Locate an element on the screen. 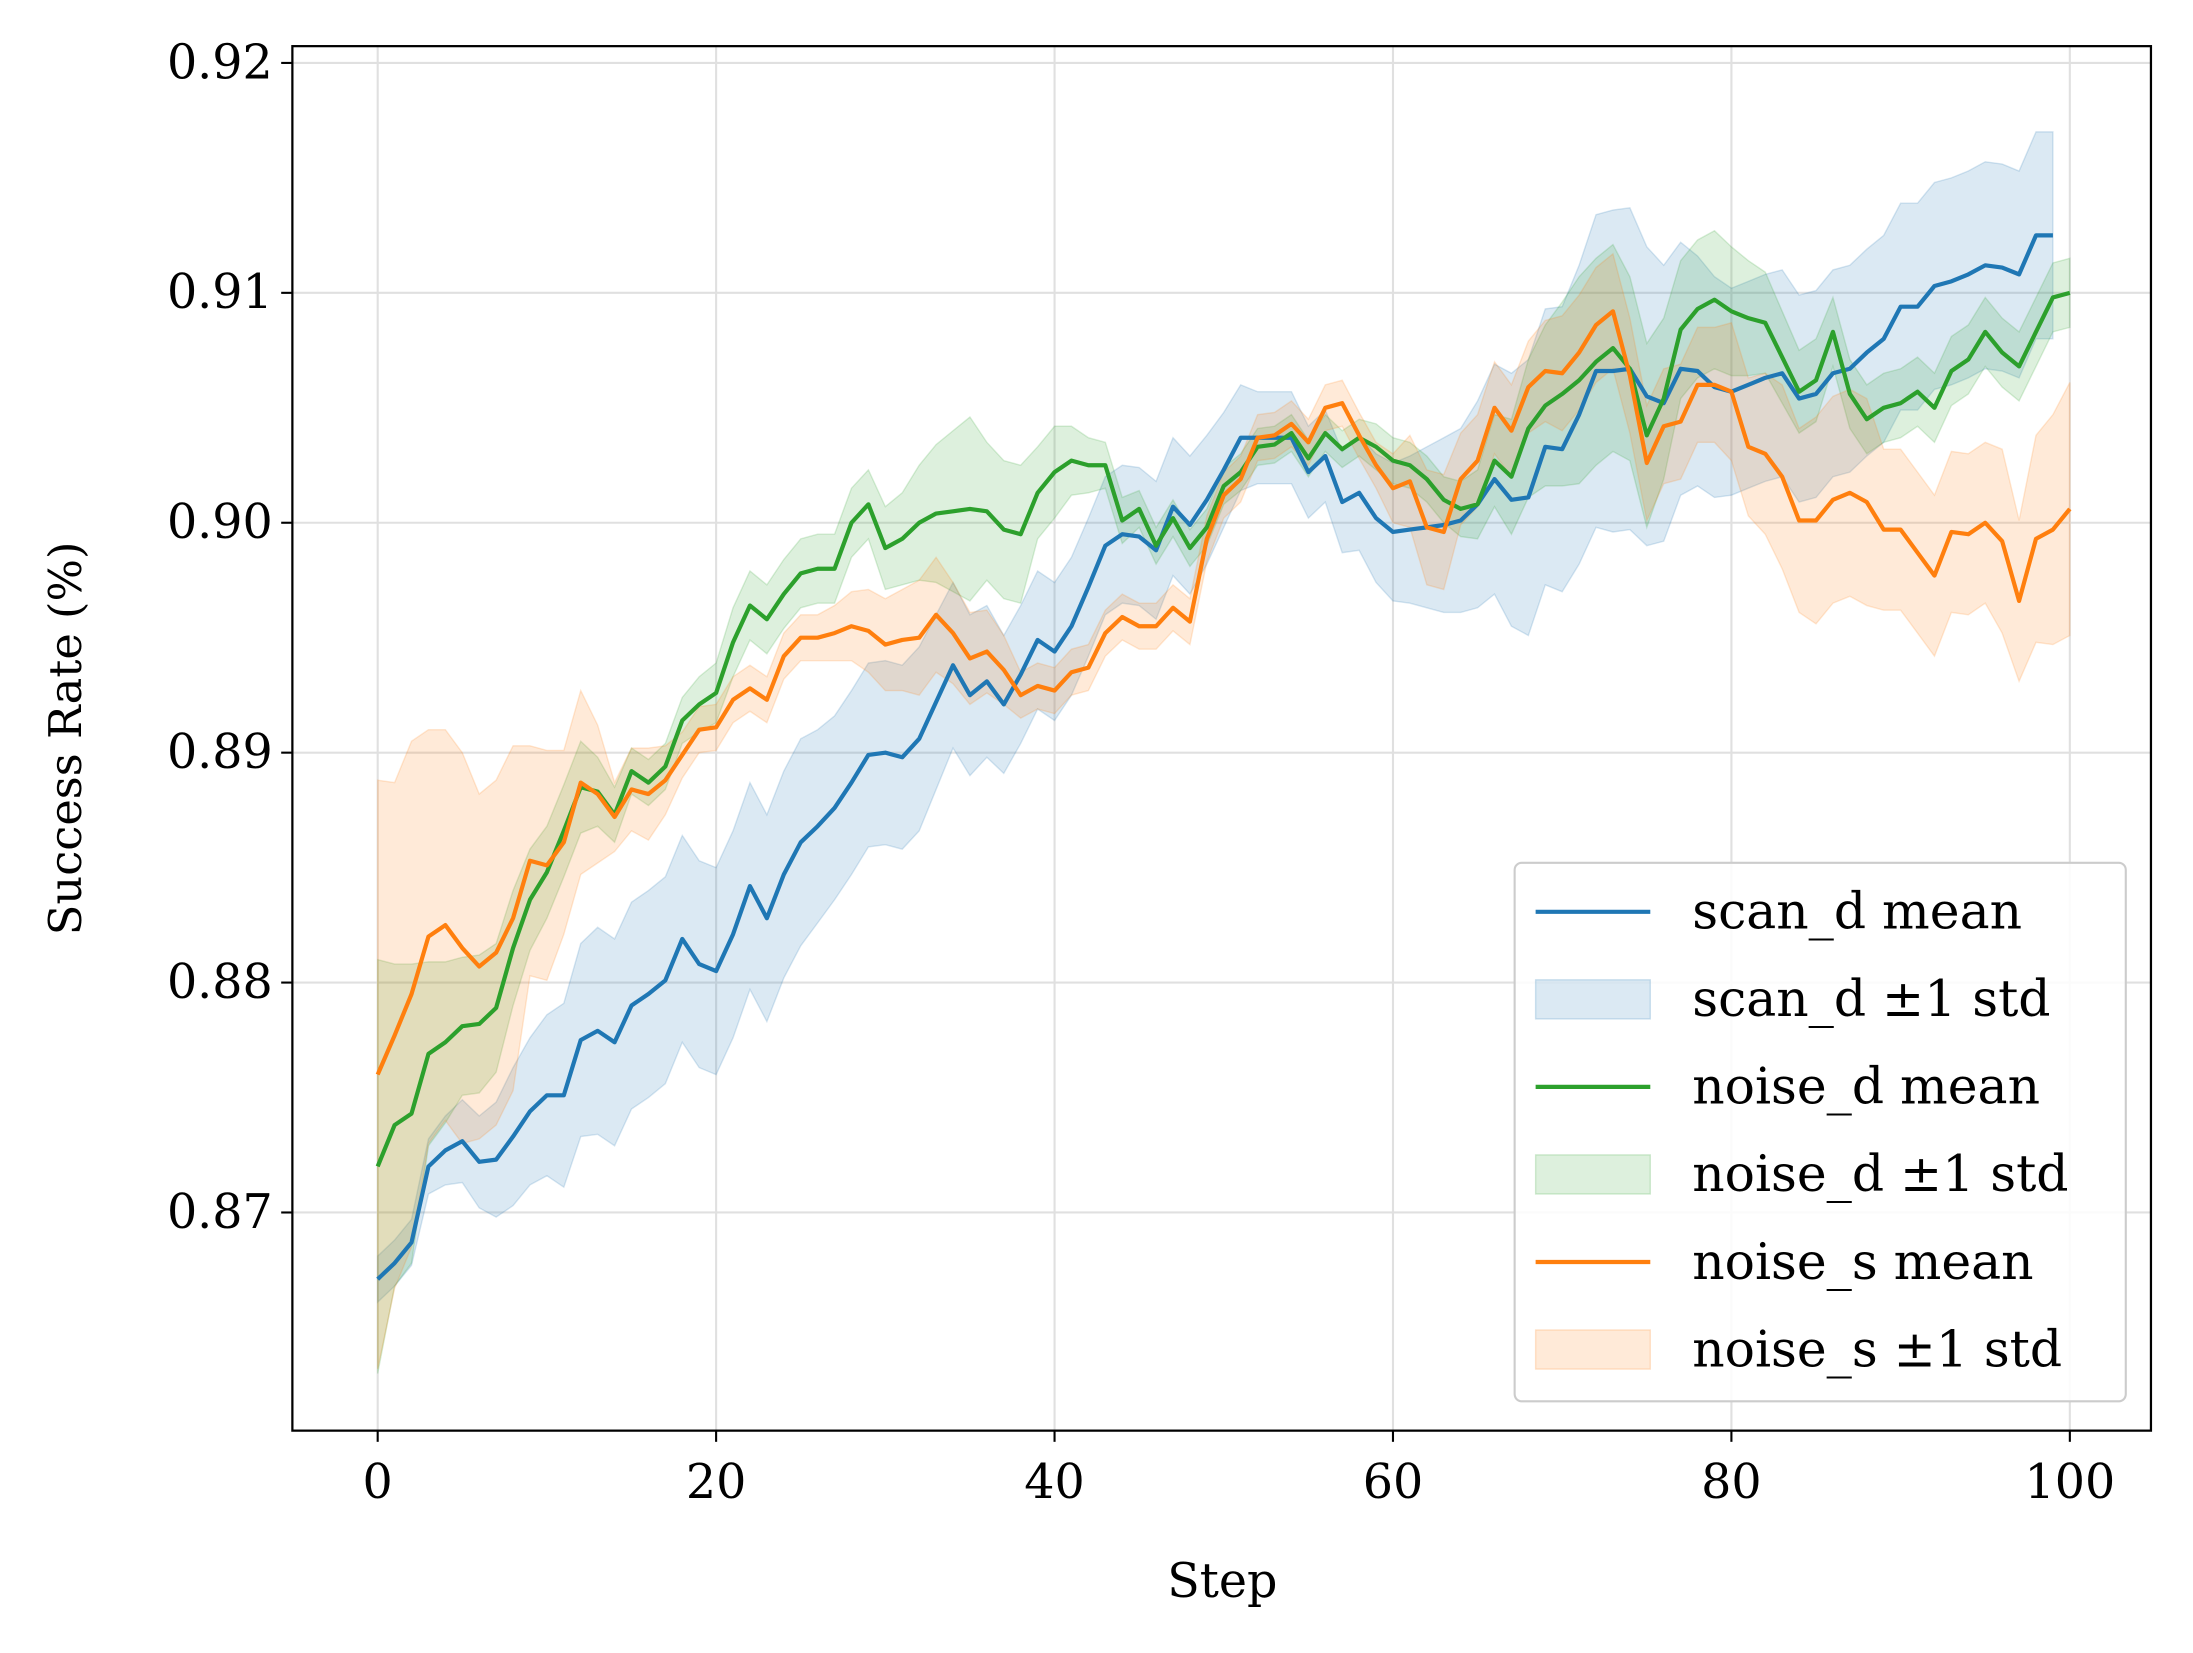  x-tick-label: 0 is located at coordinates (378, 1482).